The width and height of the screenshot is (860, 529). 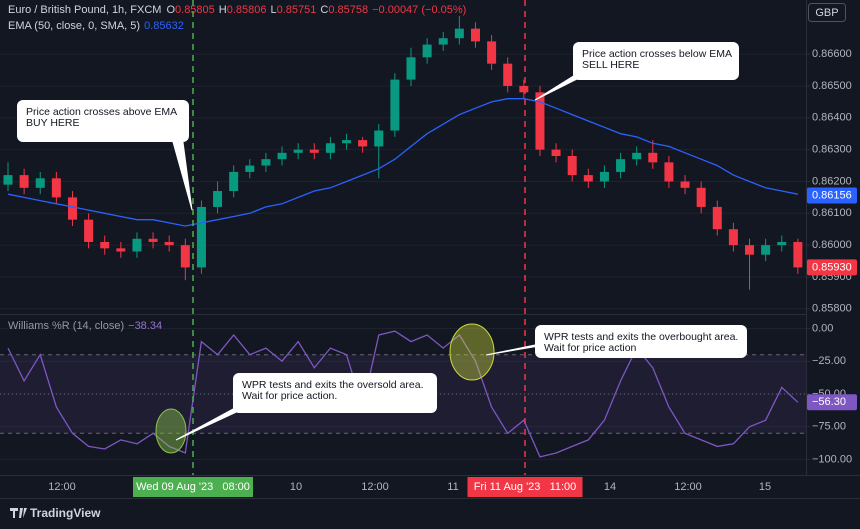 What do you see at coordinates (74, 26) in the screenshot?
I see `legend-name: EMA (50, close, 0, SMA, 5)` at bounding box center [74, 26].